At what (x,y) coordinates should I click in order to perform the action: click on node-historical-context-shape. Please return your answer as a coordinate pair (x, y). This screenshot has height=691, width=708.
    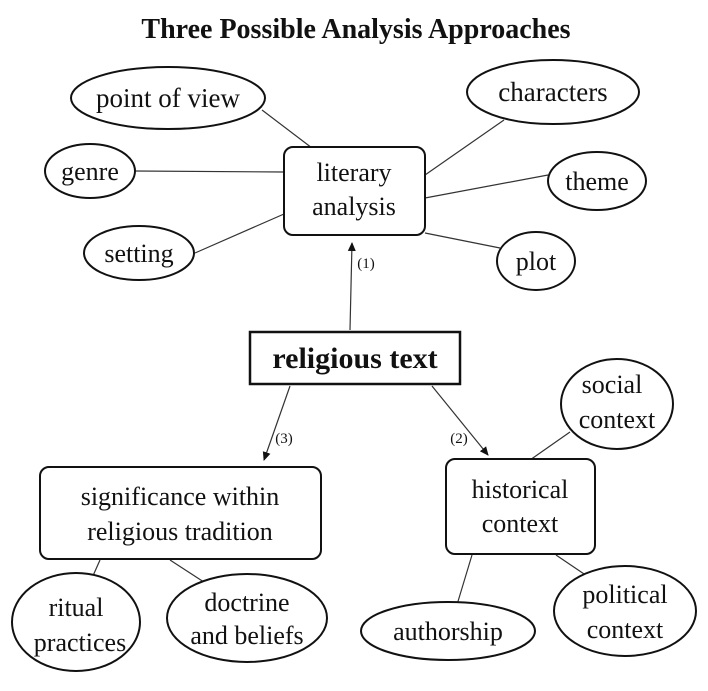
    Looking at the image, I should click on (520, 506).